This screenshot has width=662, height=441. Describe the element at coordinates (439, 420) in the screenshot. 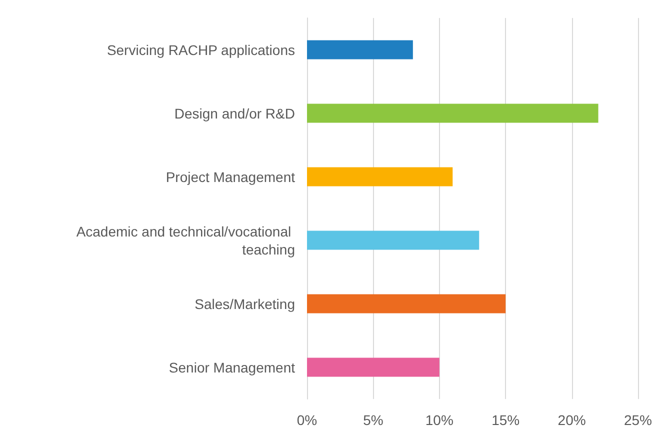

I see `x-tick-label: 10%` at that location.